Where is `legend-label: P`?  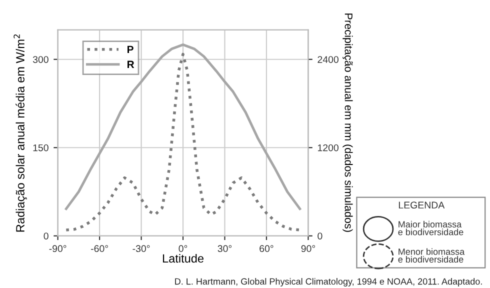 legend-label: P is located at coordinates (131, 50).